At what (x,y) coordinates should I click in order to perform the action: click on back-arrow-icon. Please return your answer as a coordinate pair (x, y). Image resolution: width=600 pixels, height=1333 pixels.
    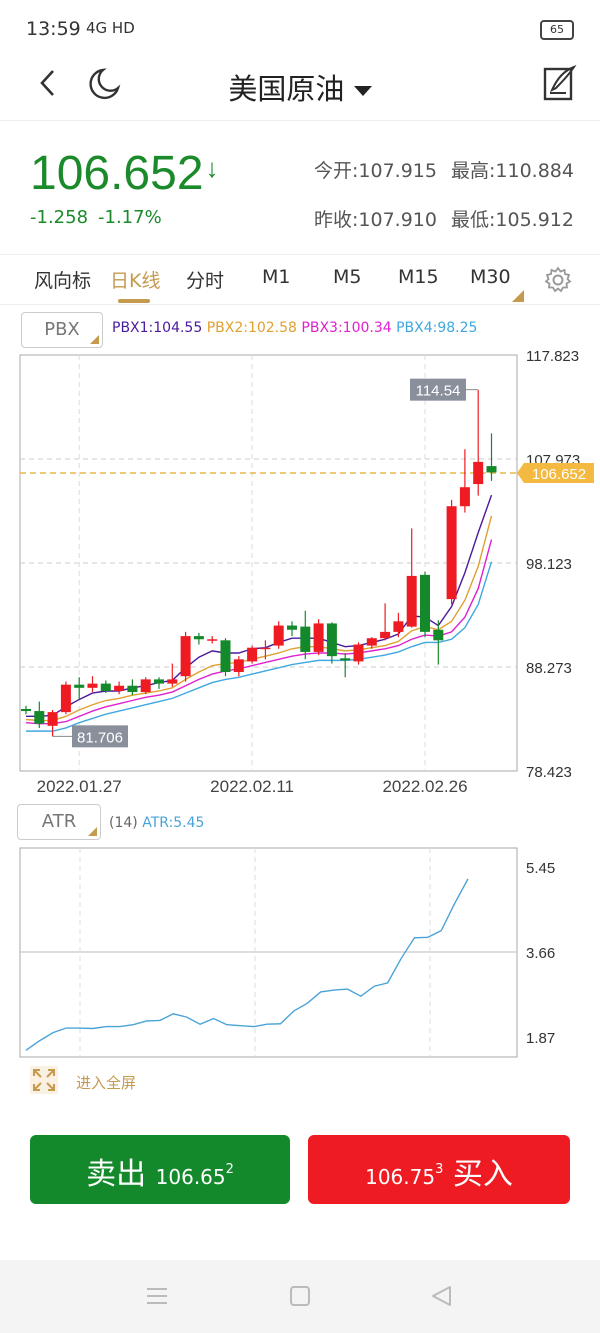
    Looking at the image, I should click on (49, 83).